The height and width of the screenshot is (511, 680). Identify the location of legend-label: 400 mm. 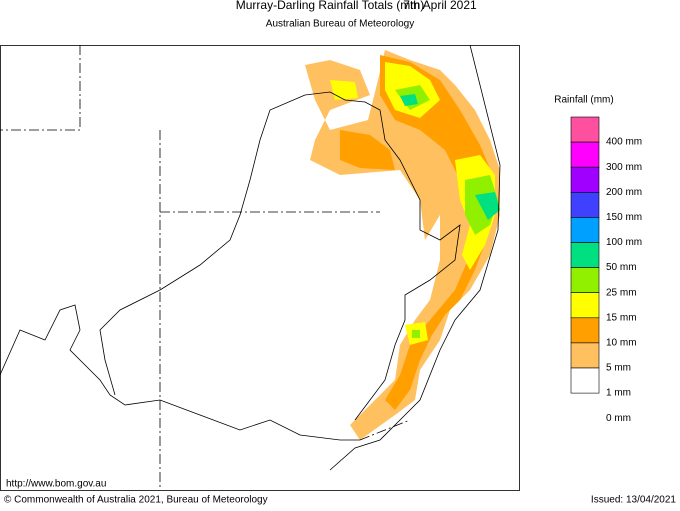
(624, 142).